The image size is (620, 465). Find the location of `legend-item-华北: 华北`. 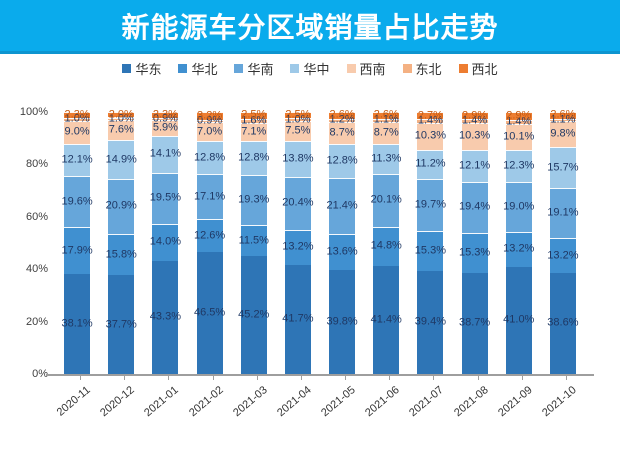

legend-item-华北: 华北 is located at coordinates (197, 68).